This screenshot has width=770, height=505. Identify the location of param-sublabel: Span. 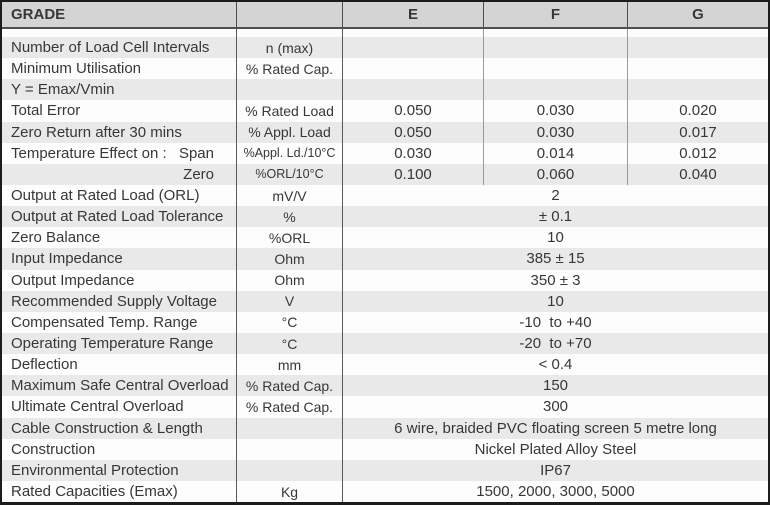
(196, 153).